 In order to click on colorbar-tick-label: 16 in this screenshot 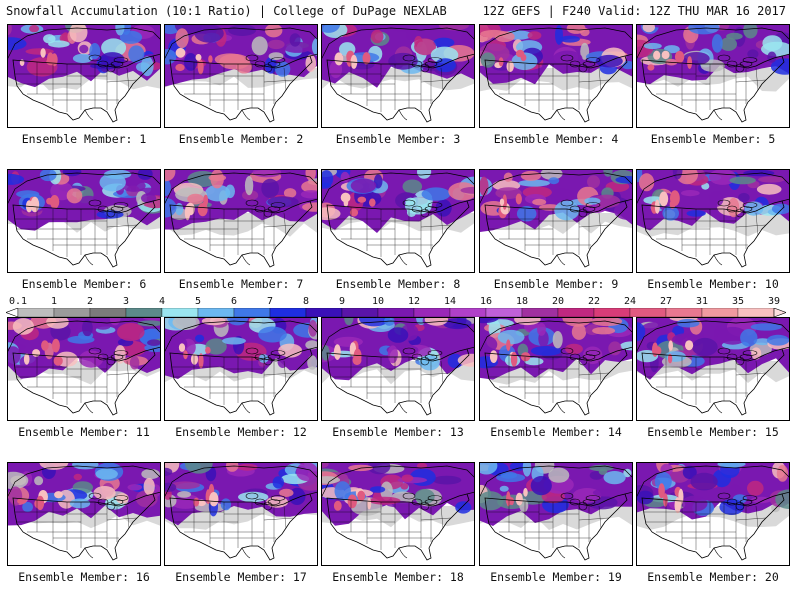, I will do `click(486, 301)`.